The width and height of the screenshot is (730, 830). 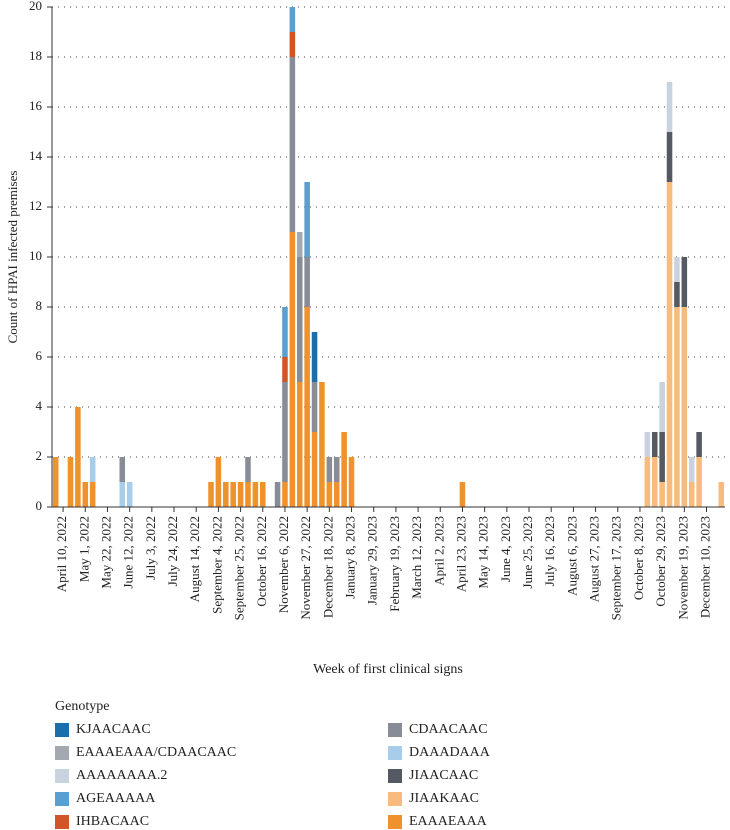 I want to click on y-axis-title: Count of HPAI infected premises, so click(x=12, y=257).